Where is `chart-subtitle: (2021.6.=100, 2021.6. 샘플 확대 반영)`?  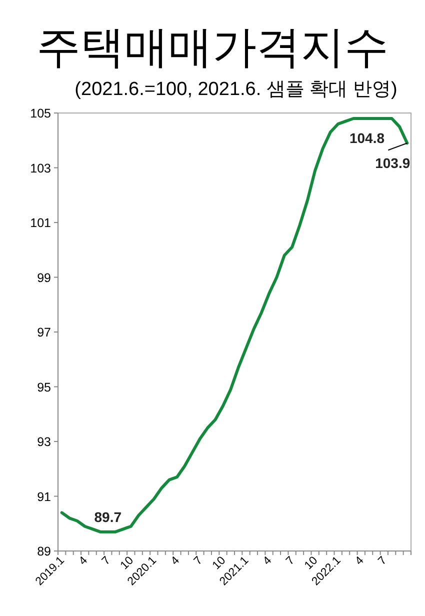 chart-subtitle: (2021.6.=100, 2021.6. 샘플 확대 반영) is located at coordinates (236, 89).